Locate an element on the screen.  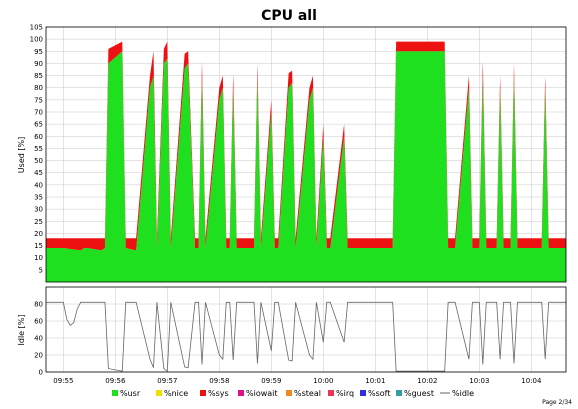
top-y-tick-label: 80 is located at coordinates (38, 88).